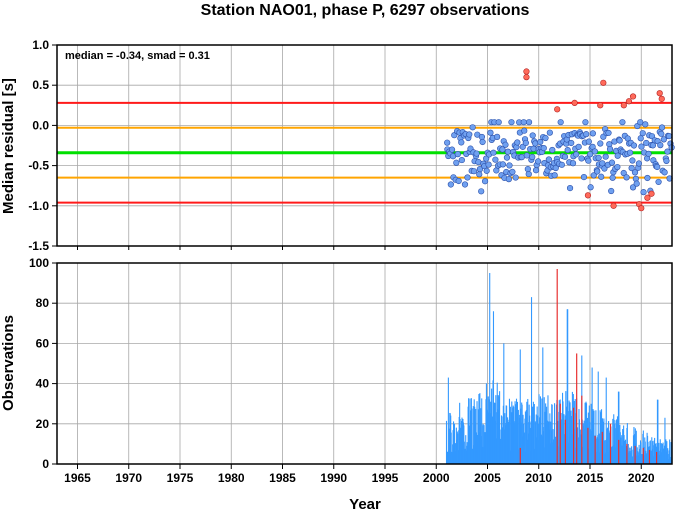 The width and height of the screenshot is (678, 511). I want to click on stats-annotation: median = -0.34, smad = 0.31, so click(137, 56).